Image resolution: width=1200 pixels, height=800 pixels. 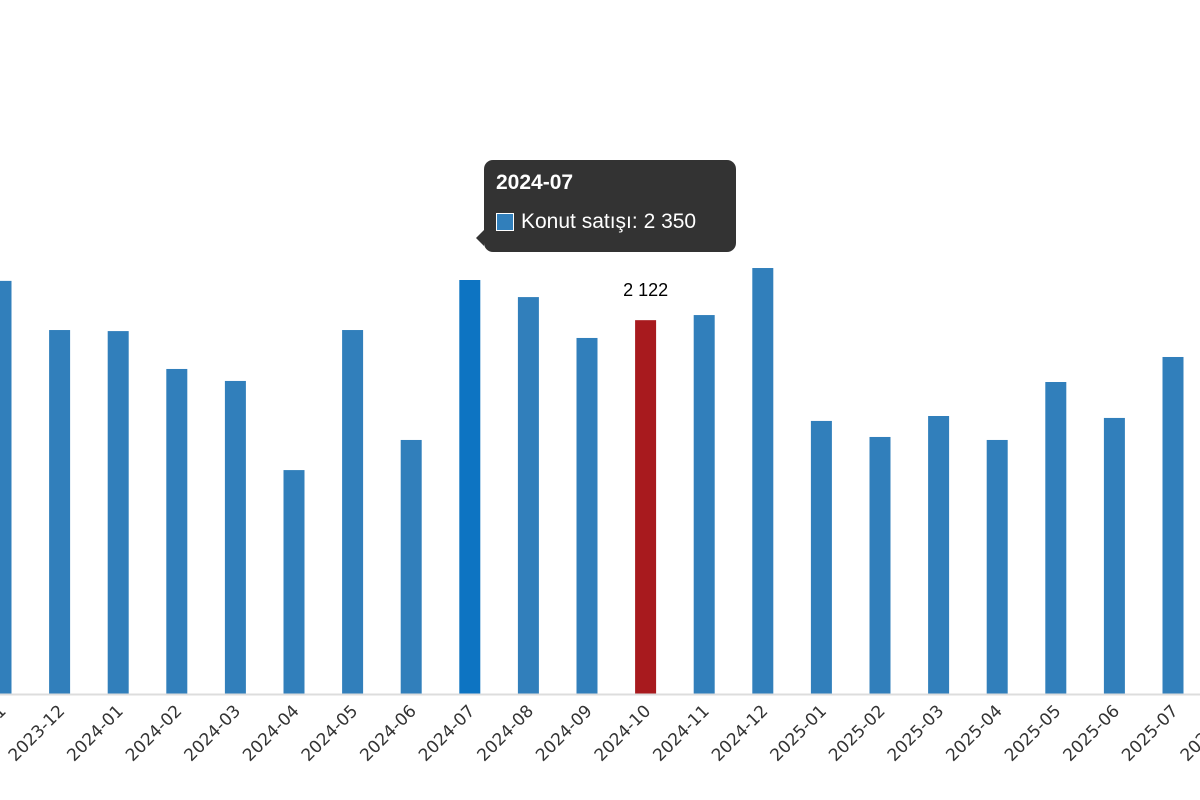 What do you see at coordinates (95, 733) in the screenshot?
I see `x-tick-label: 2024-01` at bounding box center [95, 733].